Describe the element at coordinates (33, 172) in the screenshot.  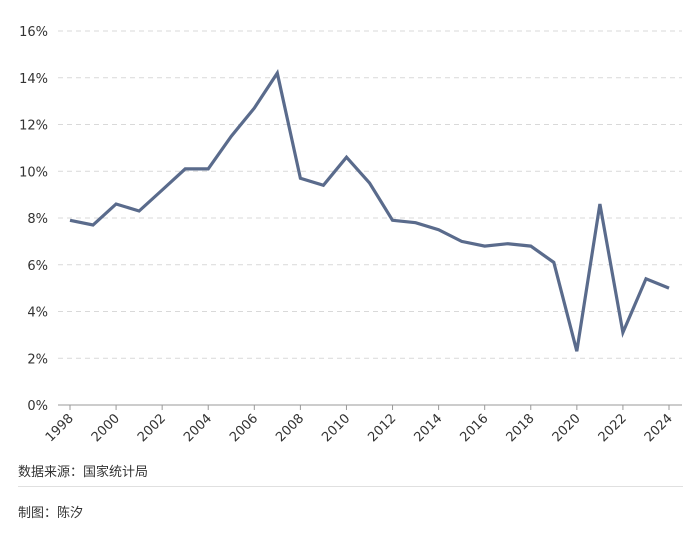
I see `y-tick-label: 10%` at that location.